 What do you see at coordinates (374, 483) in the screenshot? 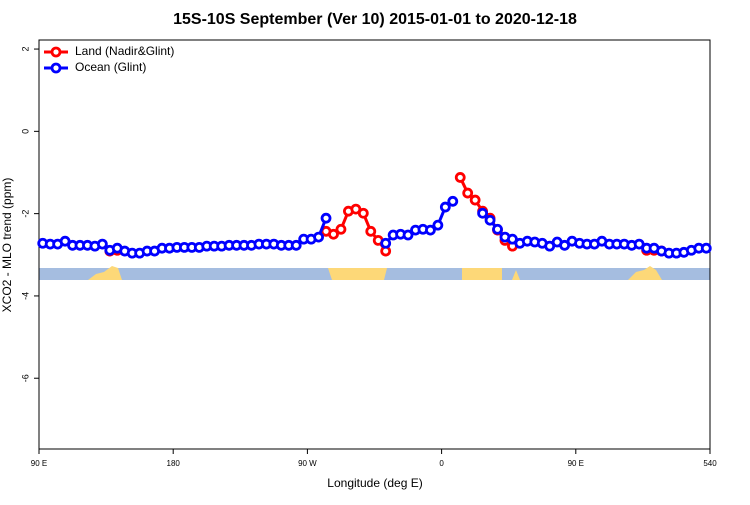
I see `x-axis-label: Longitude (deg E)` at bounding box center [374, 483].